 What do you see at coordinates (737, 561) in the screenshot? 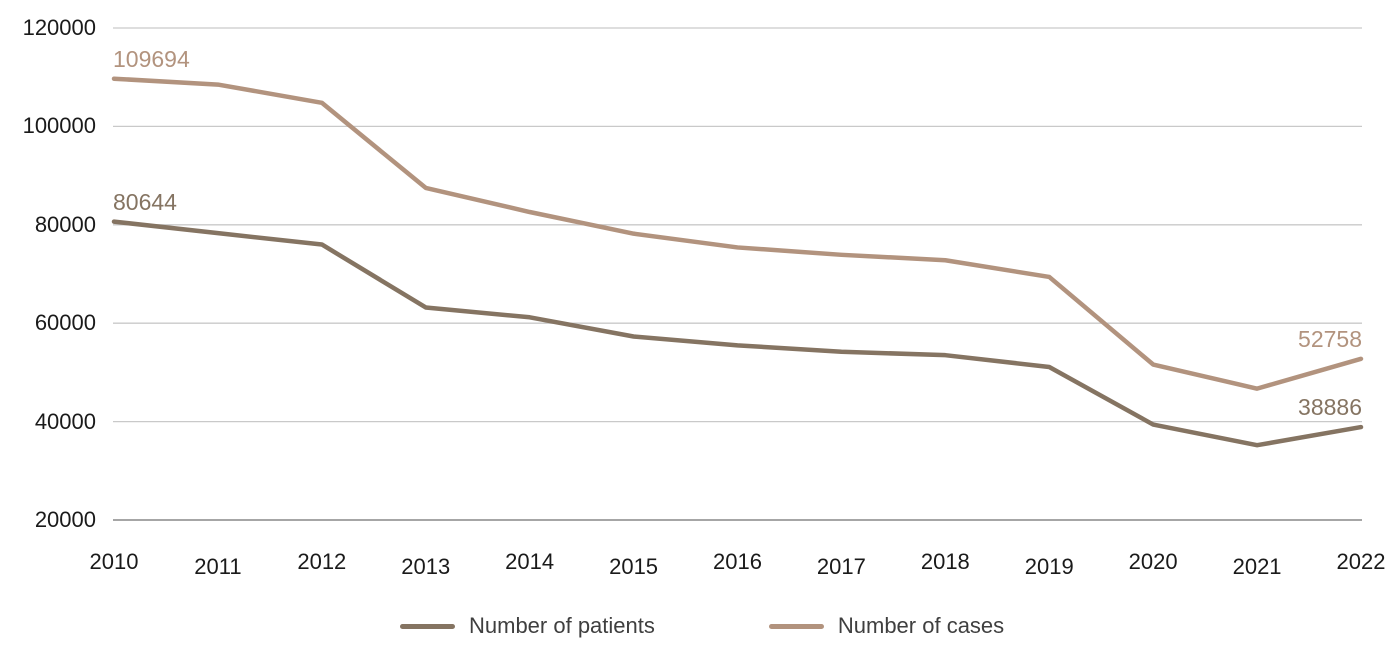
I see `x-tick-label: 2016` at bounding box center [737, 561].